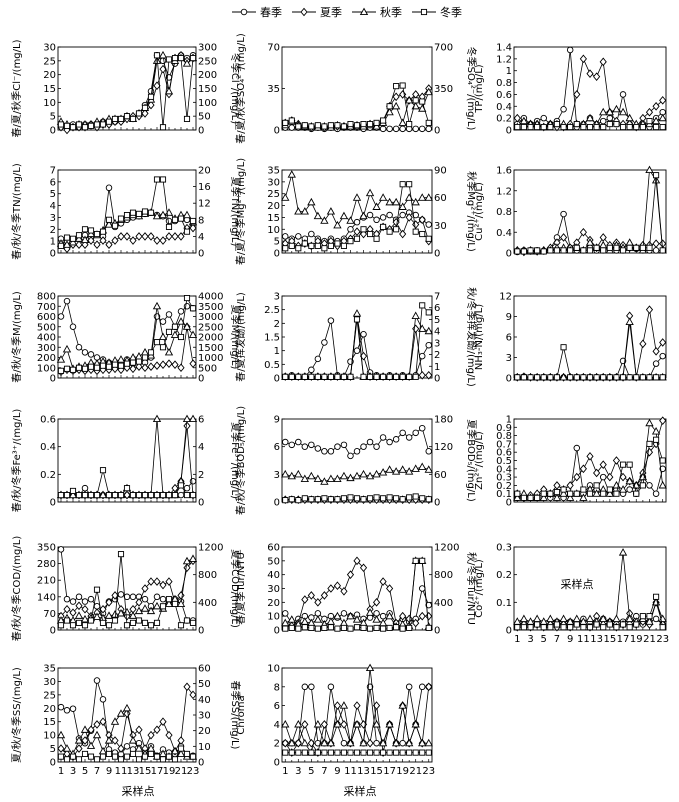 The height and width of the screenshot is (802, 679). Describe the element at coordinates (504, 548) in the screenshot. I see `y-tick-label-co-3: 0.3` at that location.